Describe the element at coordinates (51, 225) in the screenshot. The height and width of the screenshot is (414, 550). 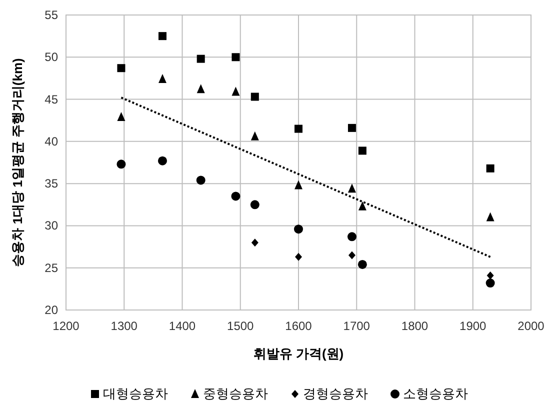
I see `y-tick-label: 30` at that location.